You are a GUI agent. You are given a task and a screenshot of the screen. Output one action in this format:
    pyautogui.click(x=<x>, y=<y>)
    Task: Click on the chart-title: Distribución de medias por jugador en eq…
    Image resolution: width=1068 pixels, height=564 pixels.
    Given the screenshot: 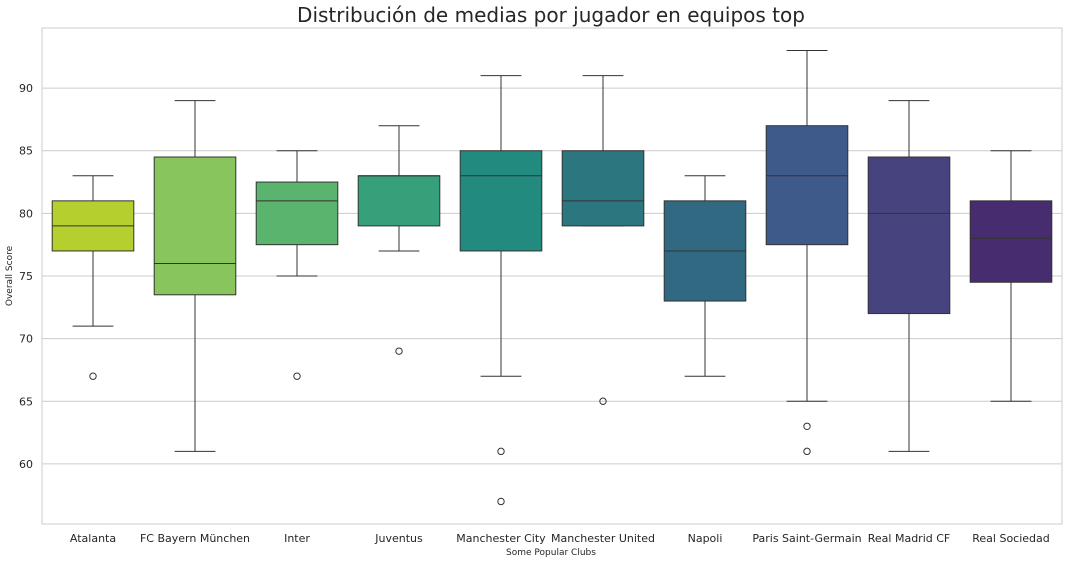 What is the action you would take?
    pyautogui.click(x=551, y=15)
    